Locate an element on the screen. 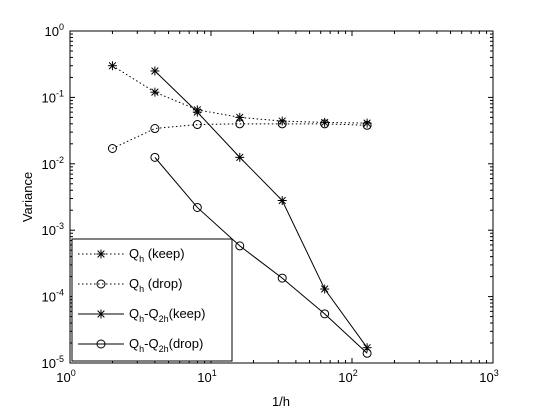 This screenshot has height=414, width=547. legend-entry: Qh-Q2h(drop) is located at coordinates (166, 345).